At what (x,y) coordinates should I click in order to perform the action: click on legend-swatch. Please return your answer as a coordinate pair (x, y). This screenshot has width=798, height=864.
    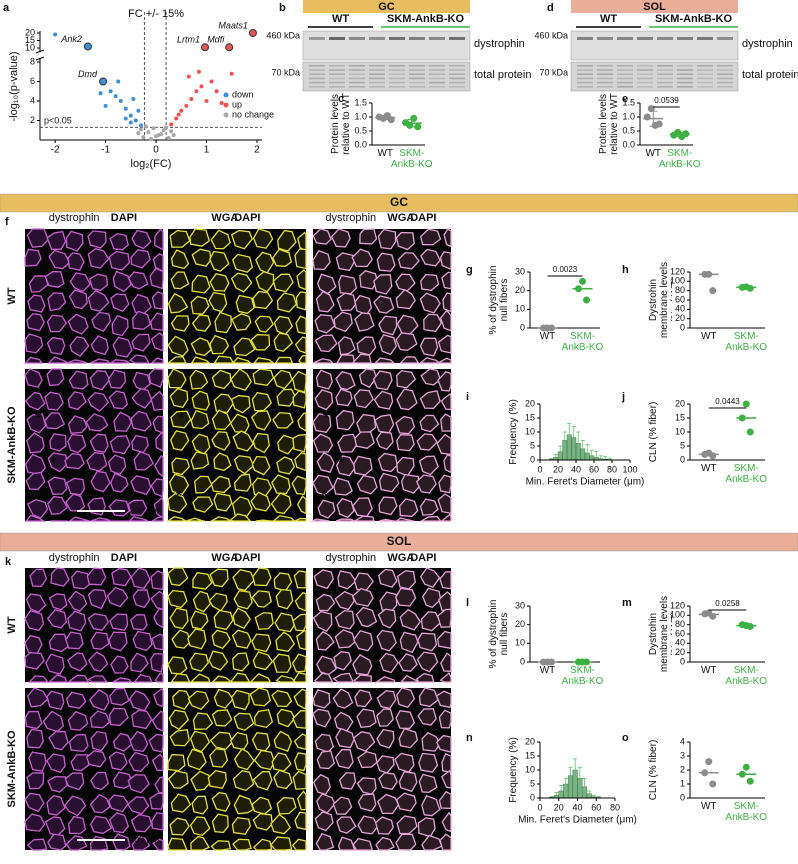
    Looking at the image, I should click on (226, 95).